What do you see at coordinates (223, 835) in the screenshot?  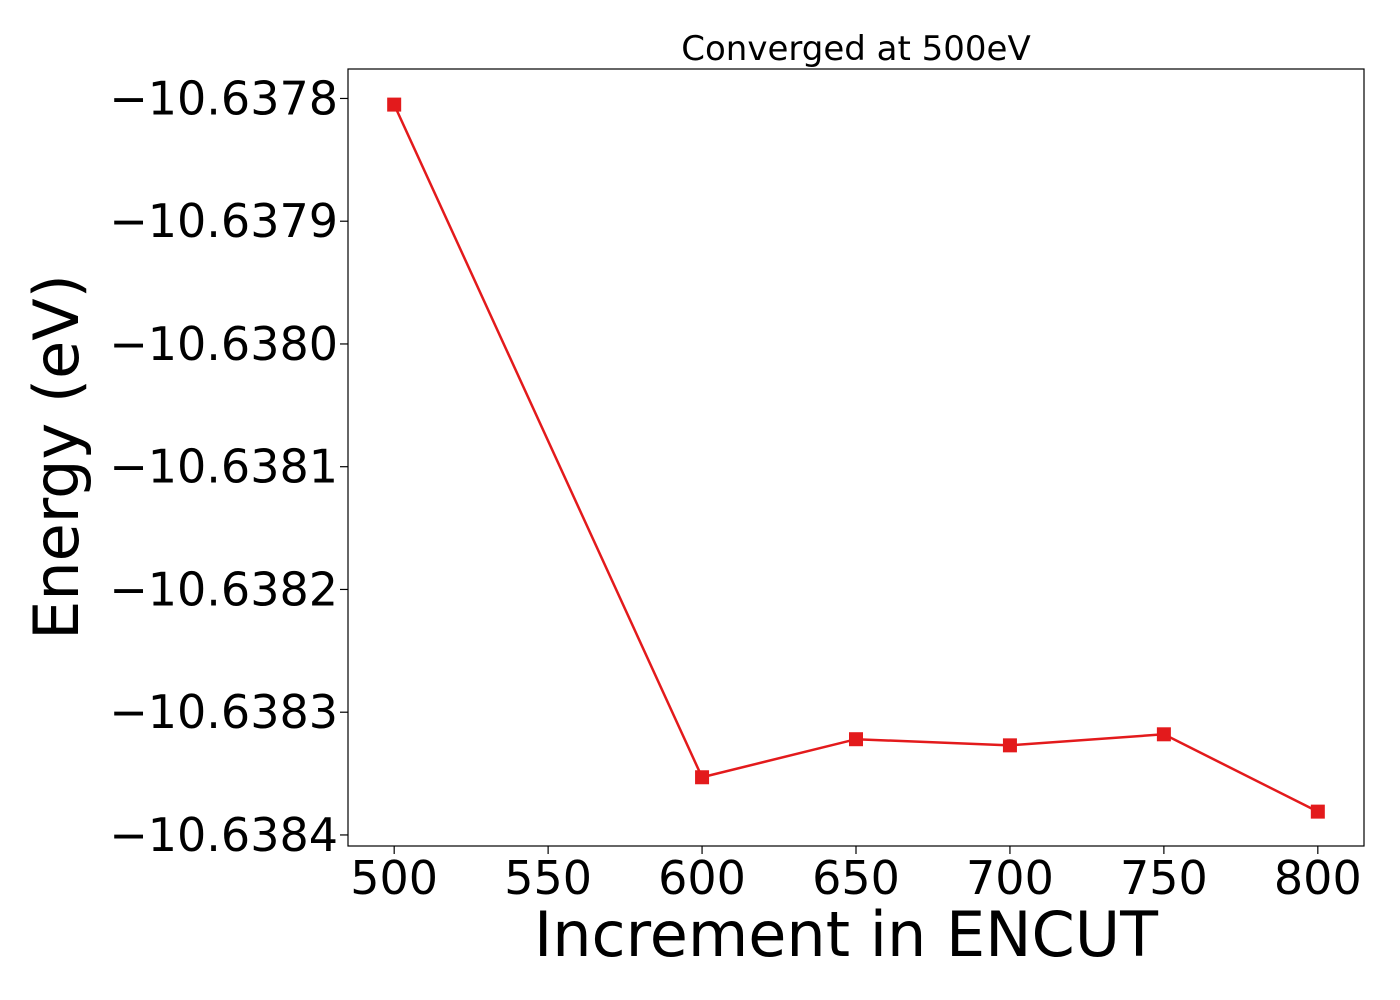 I see `y-tick-label: −10.6384` at bounding box center [223, 835].